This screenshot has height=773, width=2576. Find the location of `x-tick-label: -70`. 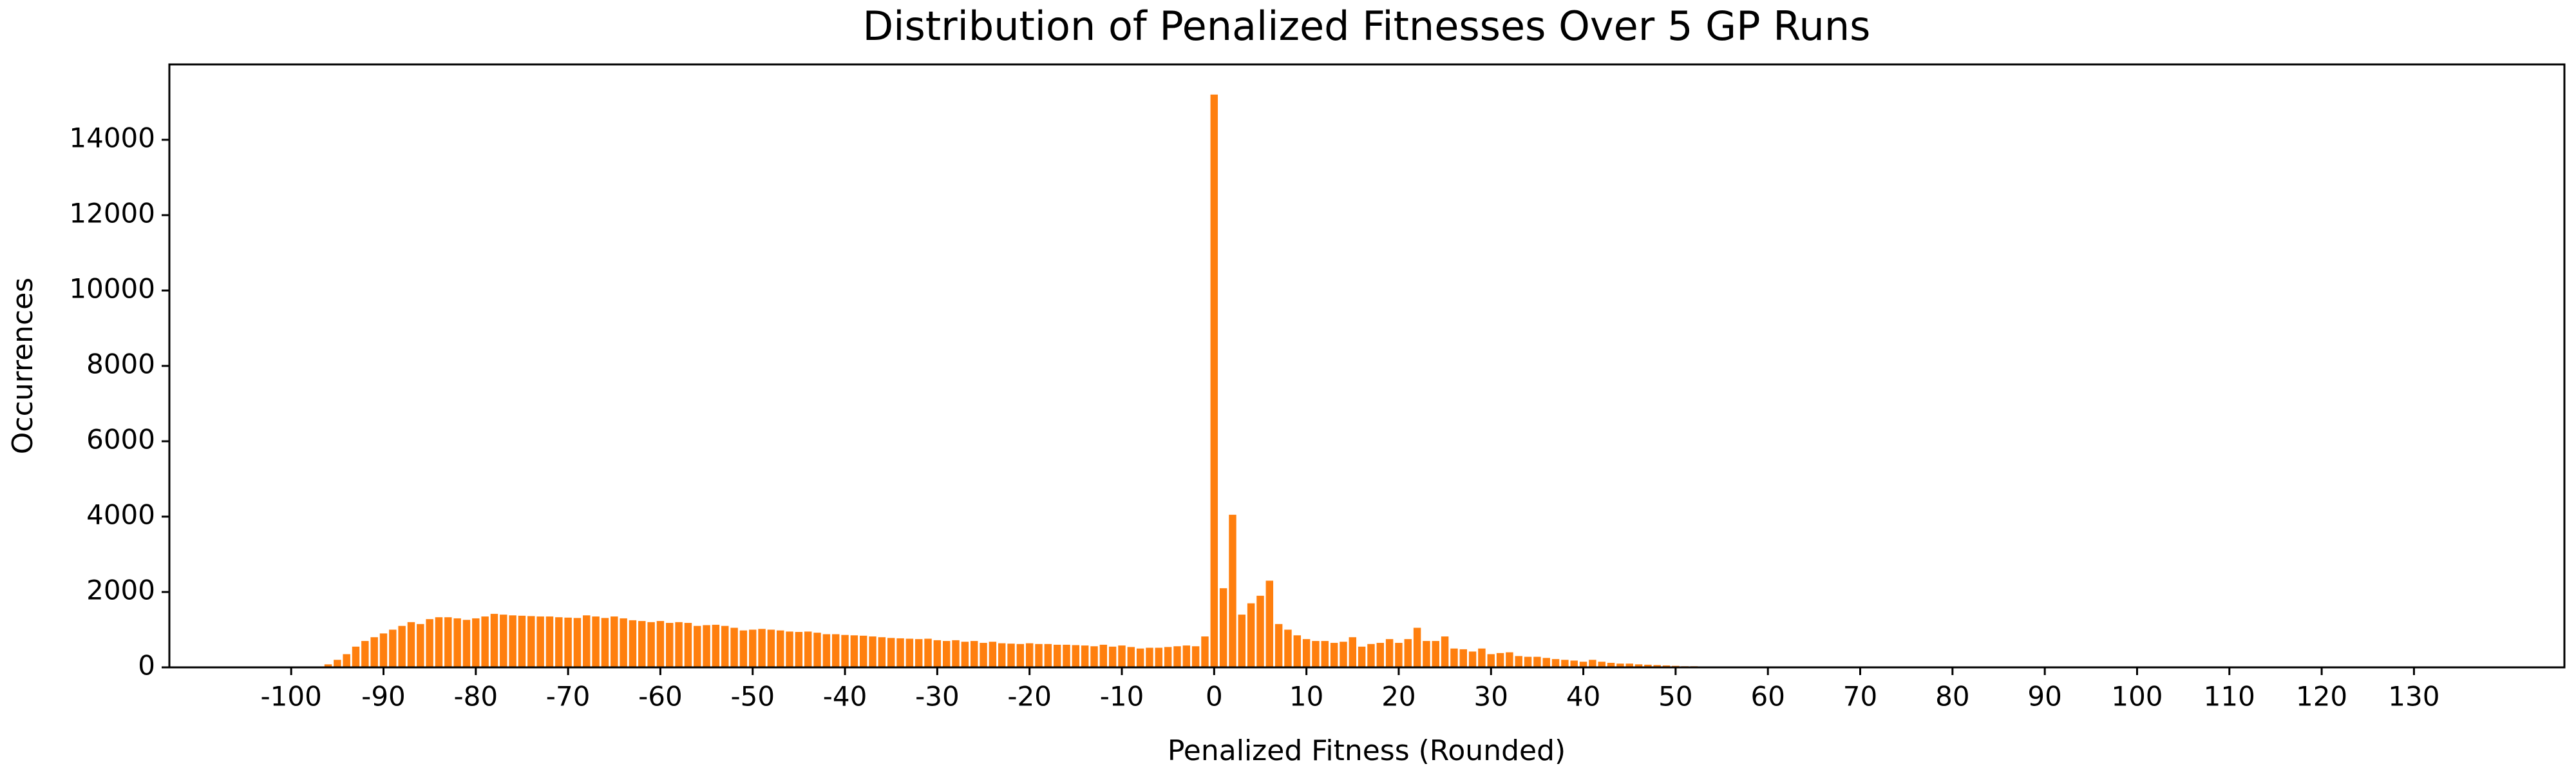

x-tick-label: -70 is located at coordinates (569, 696).